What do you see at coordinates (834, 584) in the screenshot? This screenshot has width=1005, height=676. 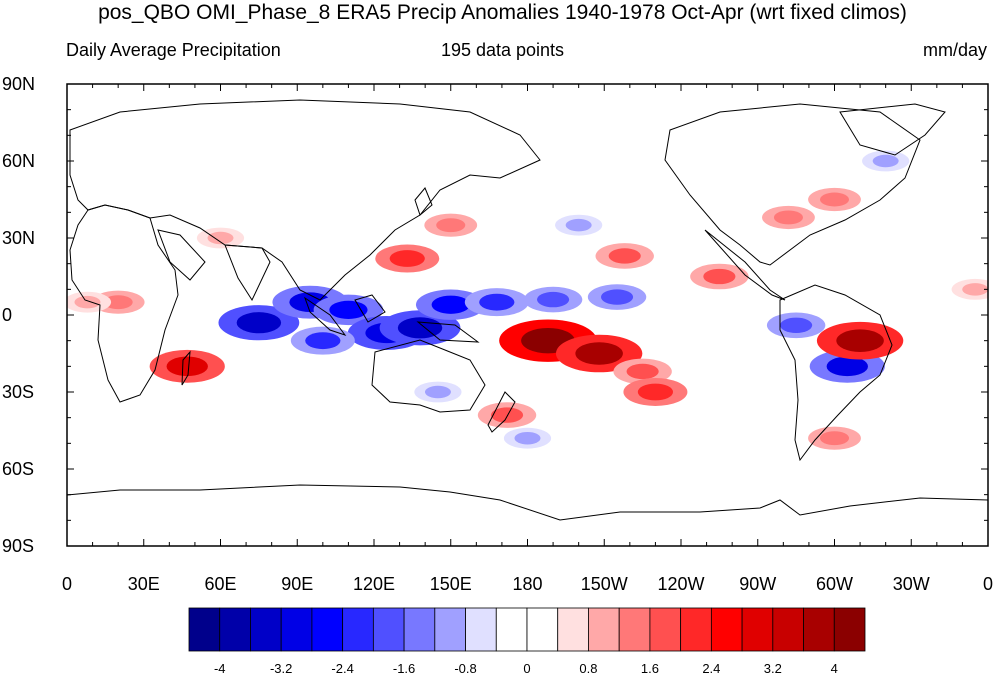 I see `lon-label: 60W` at bounding box center [834, 584].